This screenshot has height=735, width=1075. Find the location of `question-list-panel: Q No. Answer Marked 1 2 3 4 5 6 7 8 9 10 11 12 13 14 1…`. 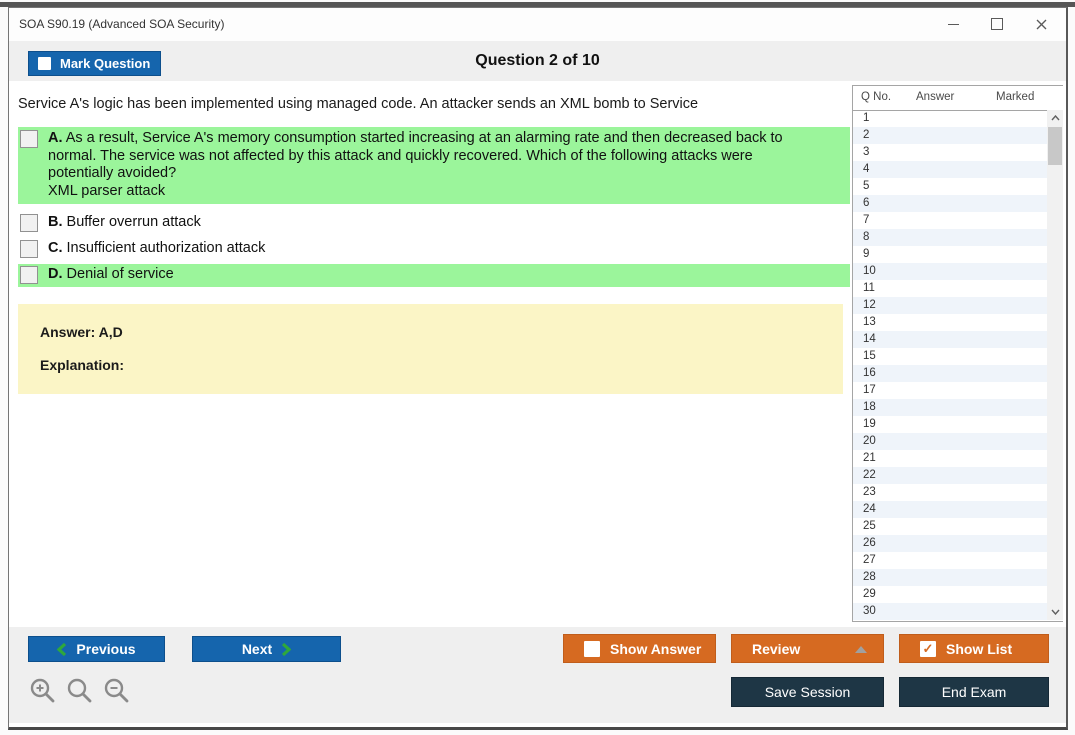

question-list-panel: Q No. Answer Marked 1 2 3 4 5 6 7 8 9 10 11 12 13 14 1… is located at coordinates (957, 353).